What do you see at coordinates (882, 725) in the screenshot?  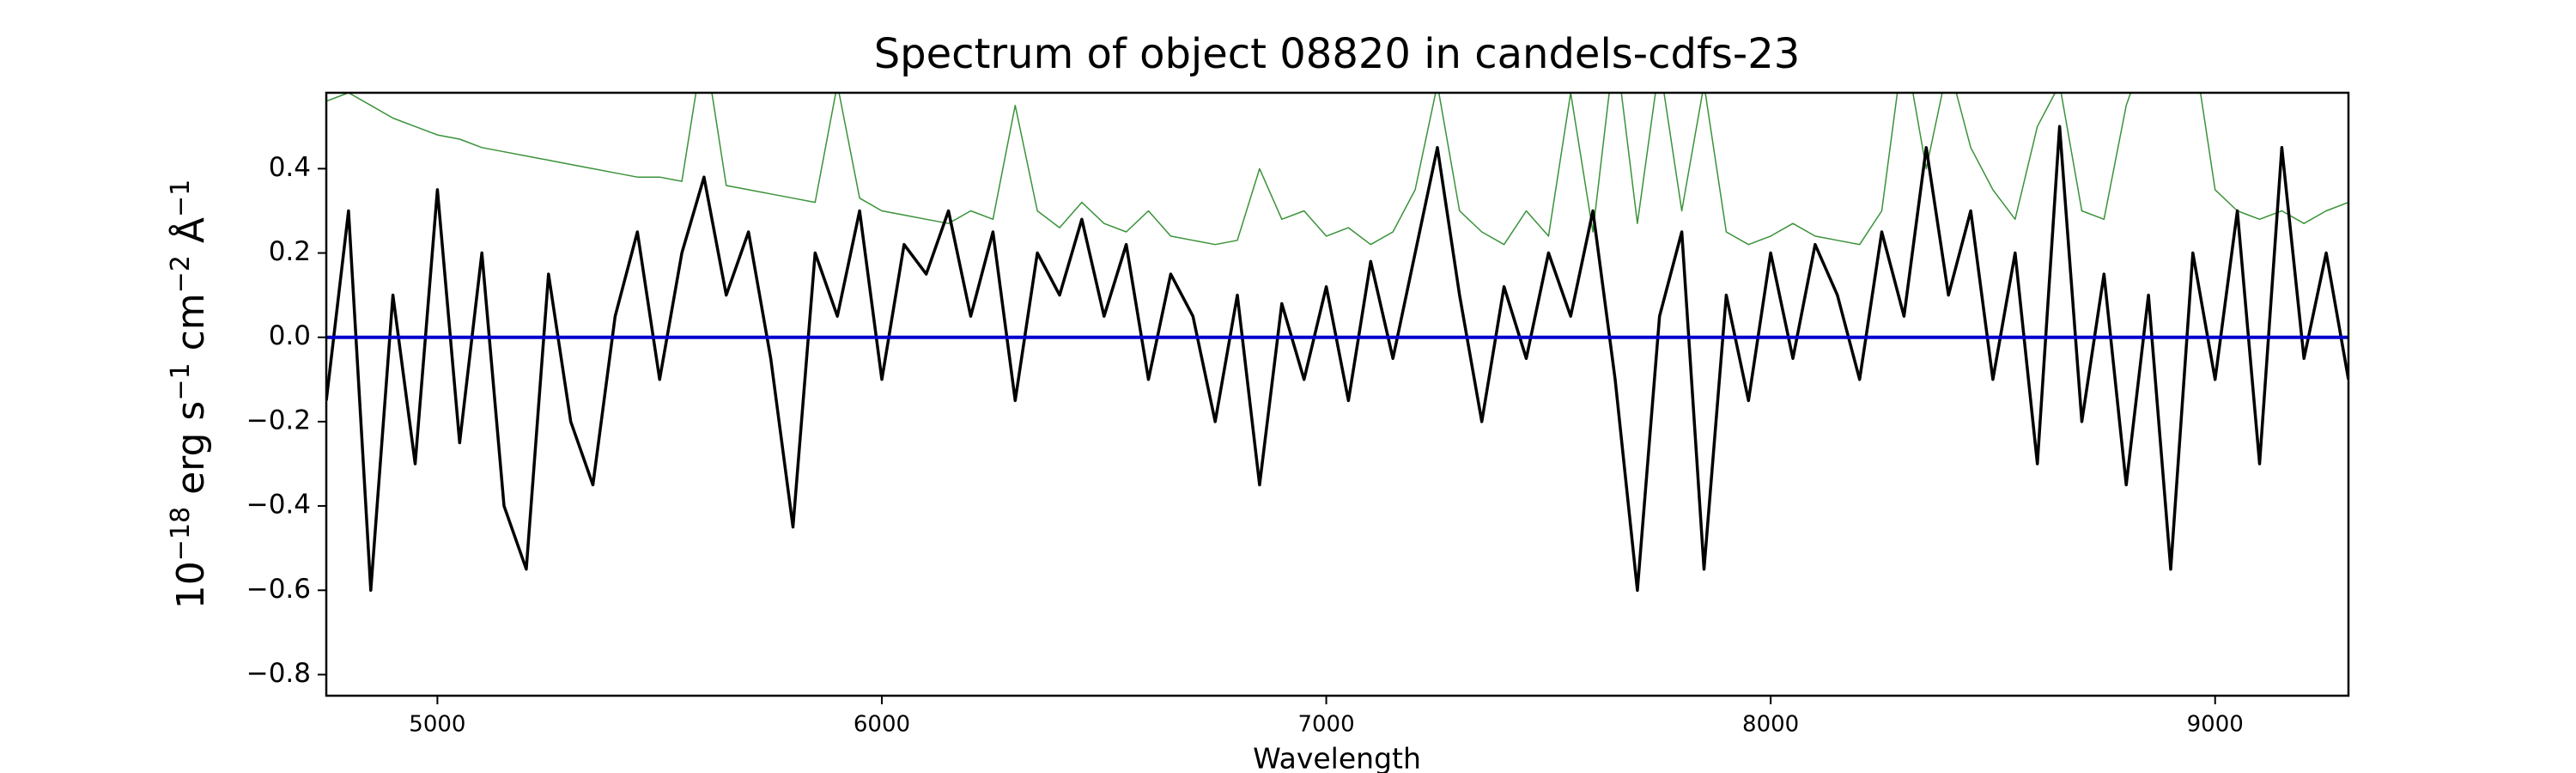 I see `x-tick-label: 6000` at bounding box center [882, 725].